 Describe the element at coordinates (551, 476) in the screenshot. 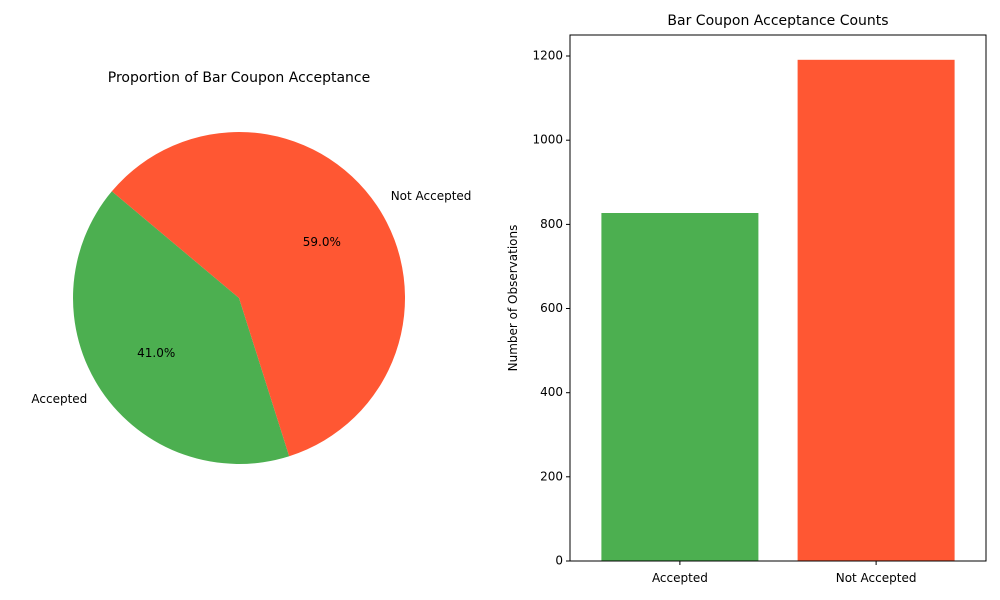

I see `y-tick-label: 200` at that location.